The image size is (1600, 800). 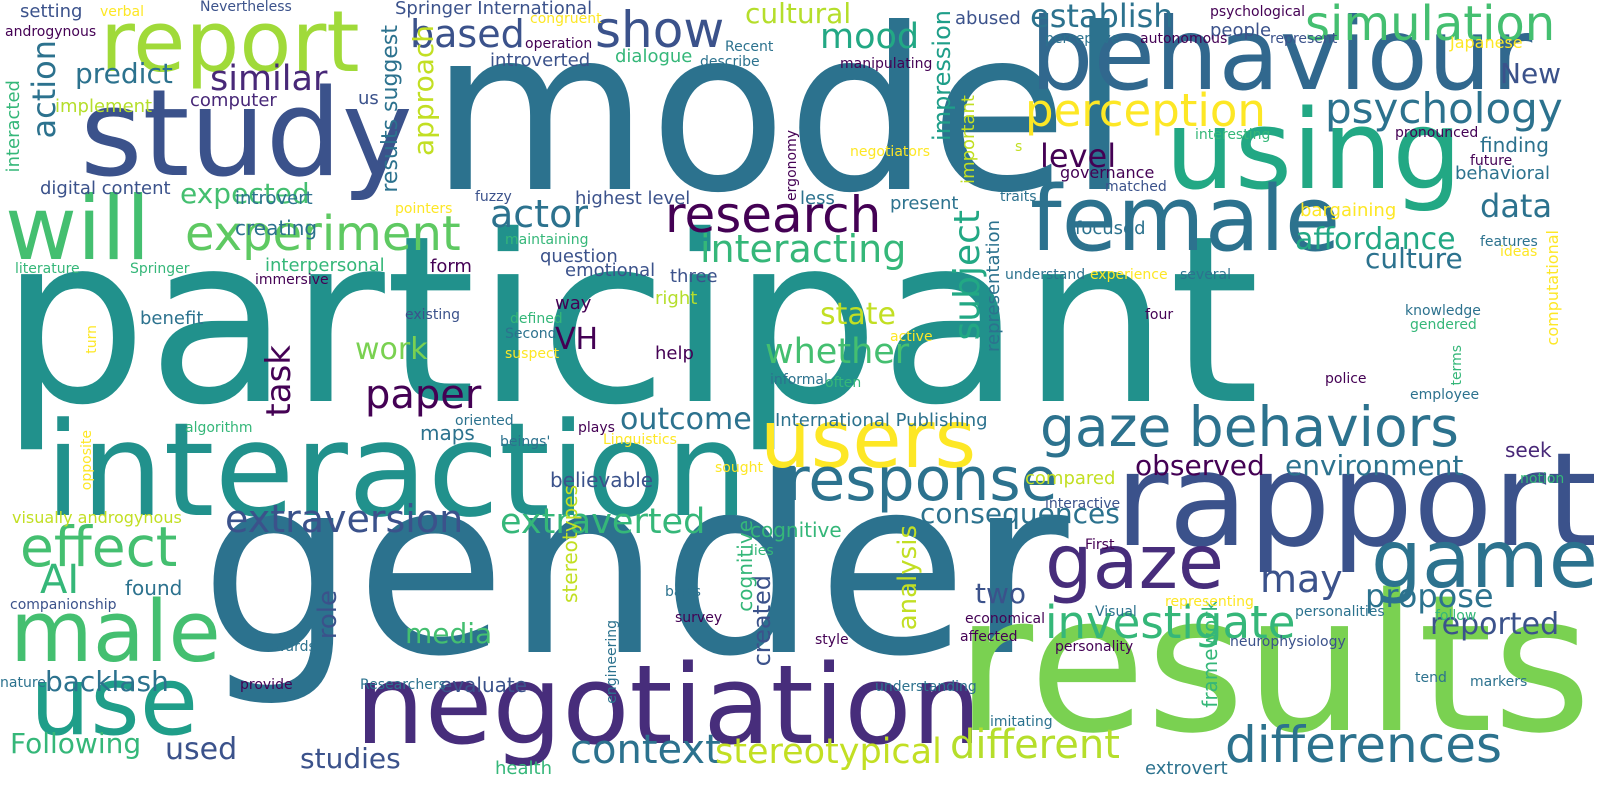 I want to click on word-191: affected, so click(x=989, y=637).